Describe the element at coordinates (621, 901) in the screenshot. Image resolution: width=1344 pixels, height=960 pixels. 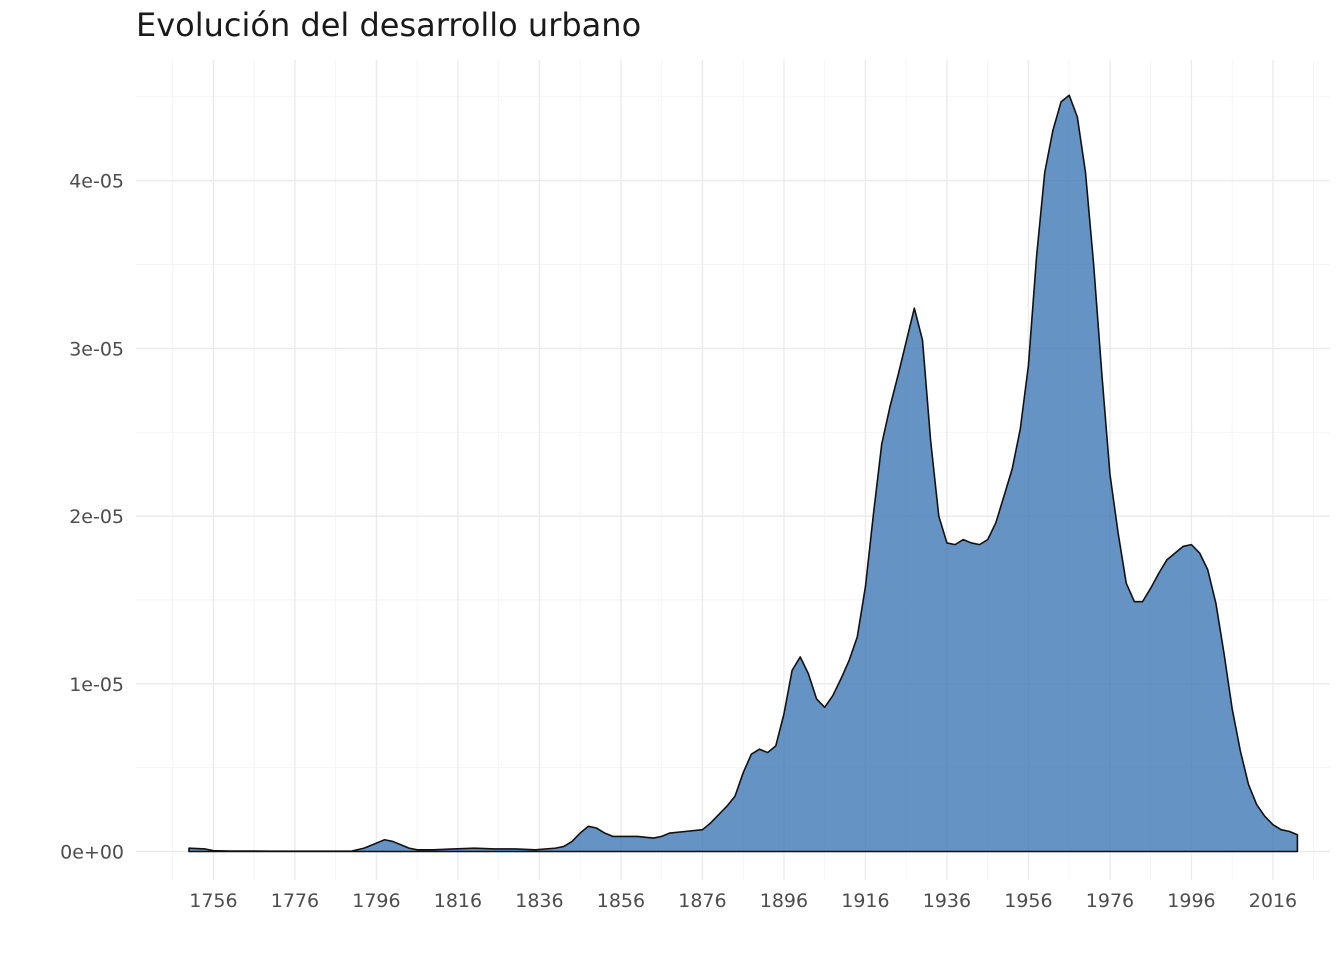
I see `x-tick-label: 1856` at that location.